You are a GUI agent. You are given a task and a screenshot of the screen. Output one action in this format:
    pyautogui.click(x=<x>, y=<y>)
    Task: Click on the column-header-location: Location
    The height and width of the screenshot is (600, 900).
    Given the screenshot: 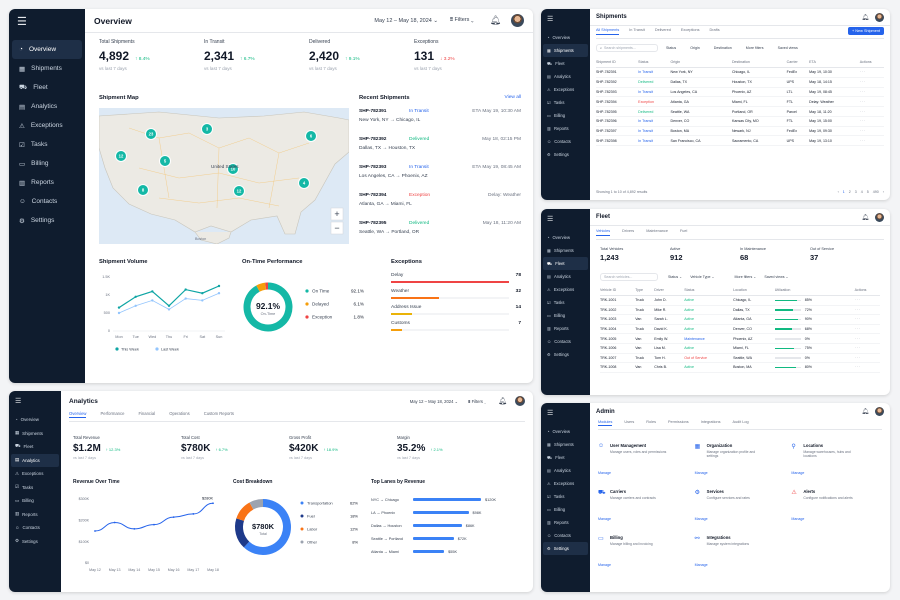 What is the action you would take?
    pyautogui.click(x=754, y=290)
    